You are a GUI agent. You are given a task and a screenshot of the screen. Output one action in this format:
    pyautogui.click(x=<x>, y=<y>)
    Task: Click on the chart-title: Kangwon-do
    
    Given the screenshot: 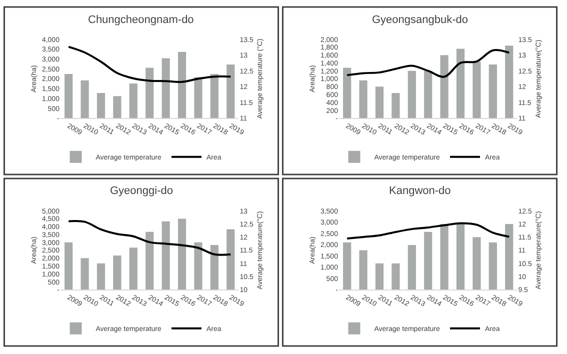 What is the action you would take?
    pyautogui.click(x=420, y=191)
    